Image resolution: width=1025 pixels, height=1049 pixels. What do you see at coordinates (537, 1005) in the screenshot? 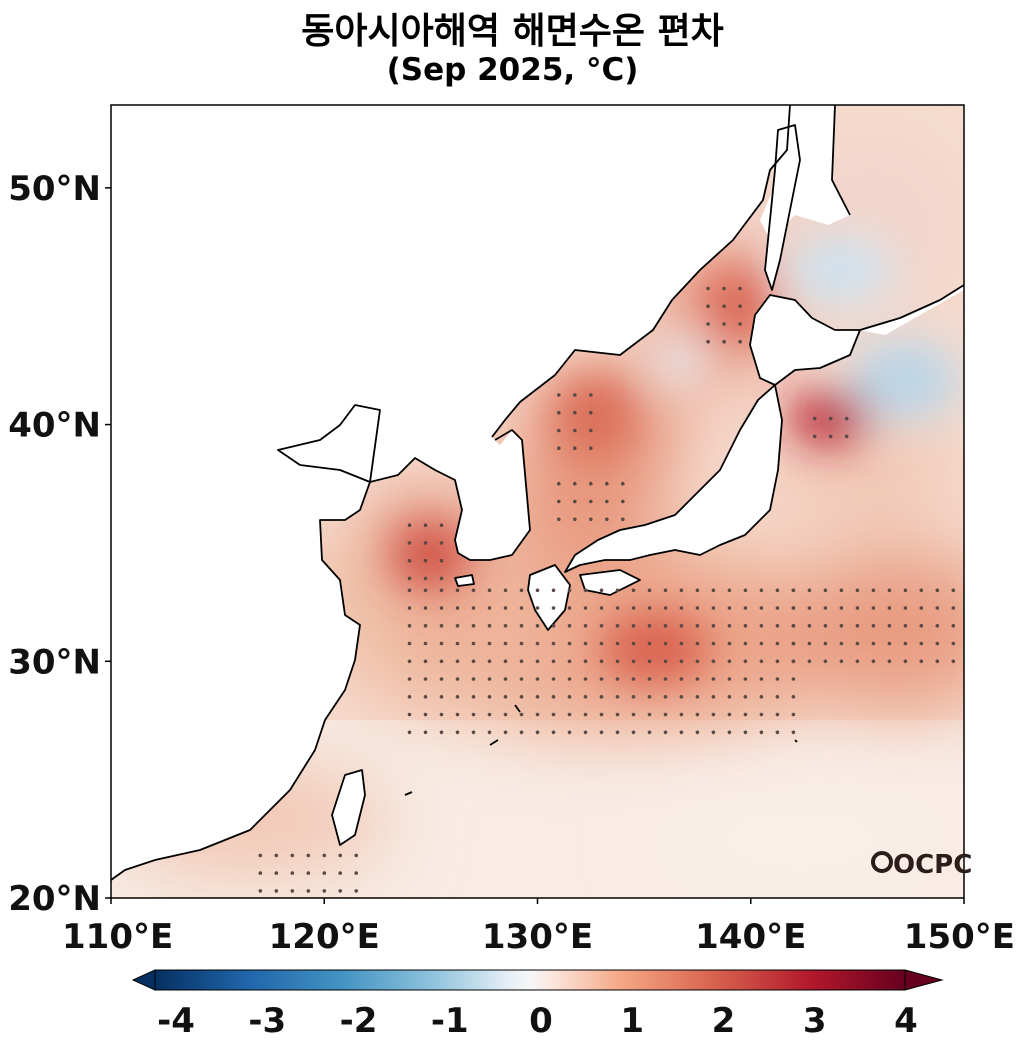
I see `colorbar: -4 -3 -2 -1 0 1 2 3 4` at bounding box center [537, 1005].